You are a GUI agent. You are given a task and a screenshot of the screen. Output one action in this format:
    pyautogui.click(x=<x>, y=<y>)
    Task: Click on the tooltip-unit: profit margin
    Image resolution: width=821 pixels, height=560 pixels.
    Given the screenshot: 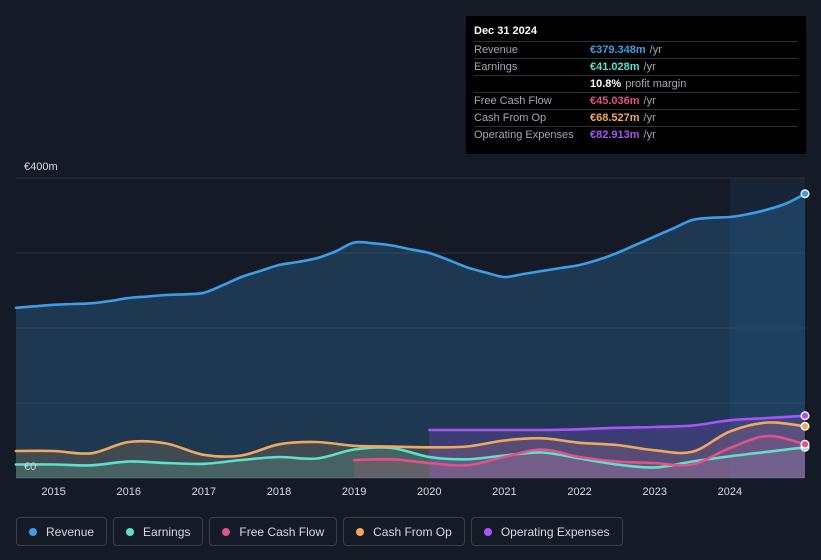 What is the action you would take?
    pyautogui.click(x=656, y=84)
    